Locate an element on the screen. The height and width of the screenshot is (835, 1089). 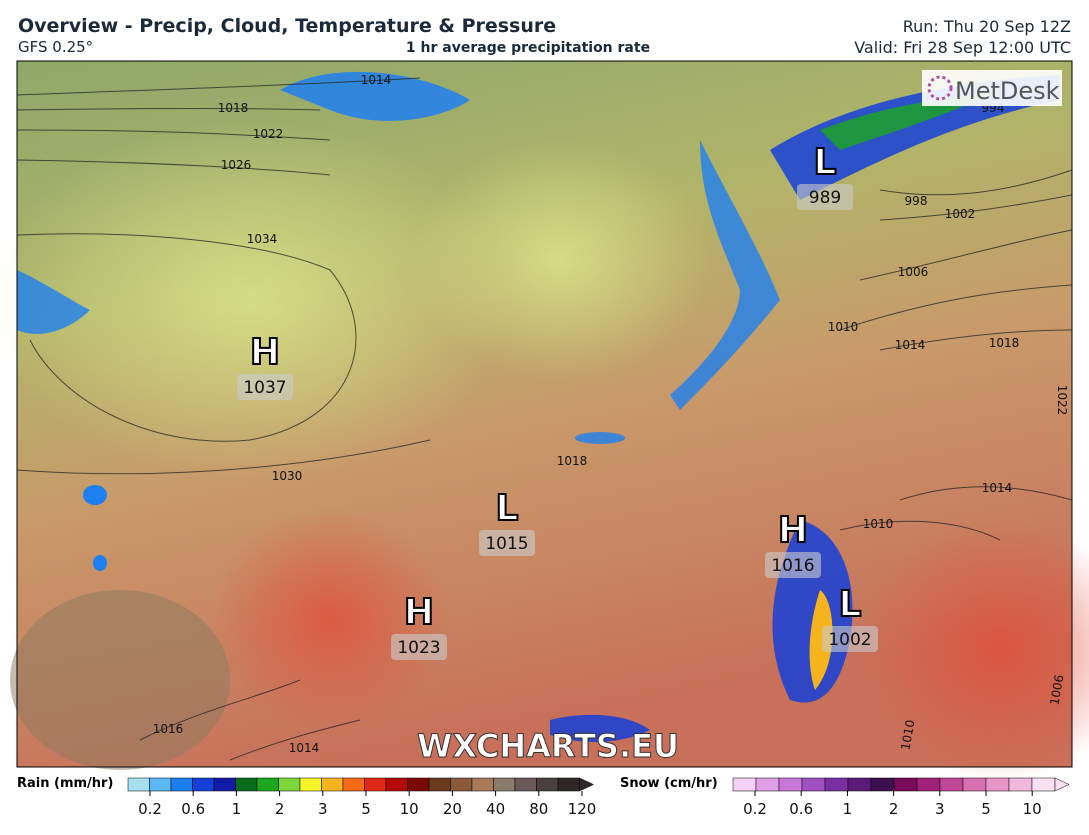
watermark: WXCHARTS.EU is located at coordinates (548, 746).